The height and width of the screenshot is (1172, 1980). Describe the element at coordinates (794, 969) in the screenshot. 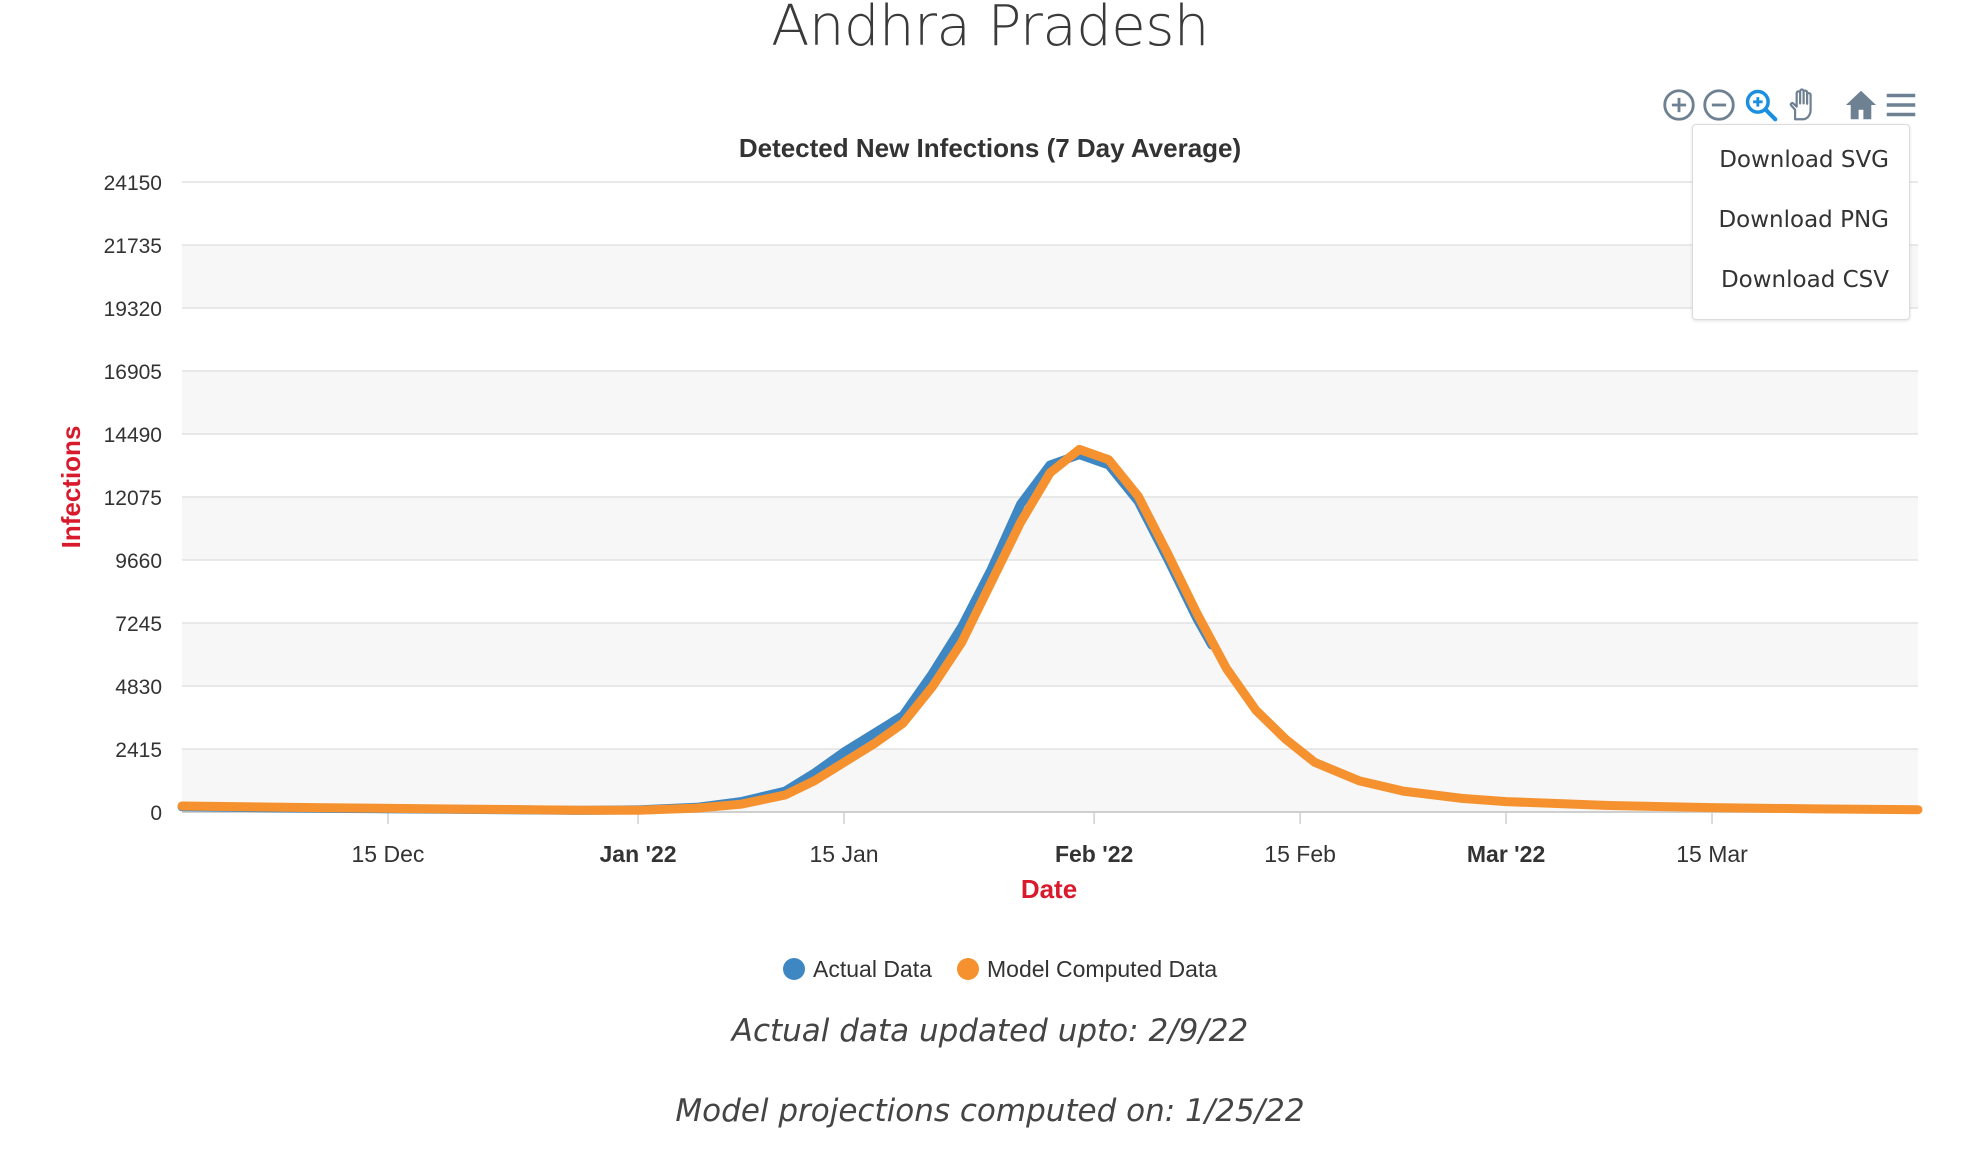

I see `legend-marker-actual` at that location.